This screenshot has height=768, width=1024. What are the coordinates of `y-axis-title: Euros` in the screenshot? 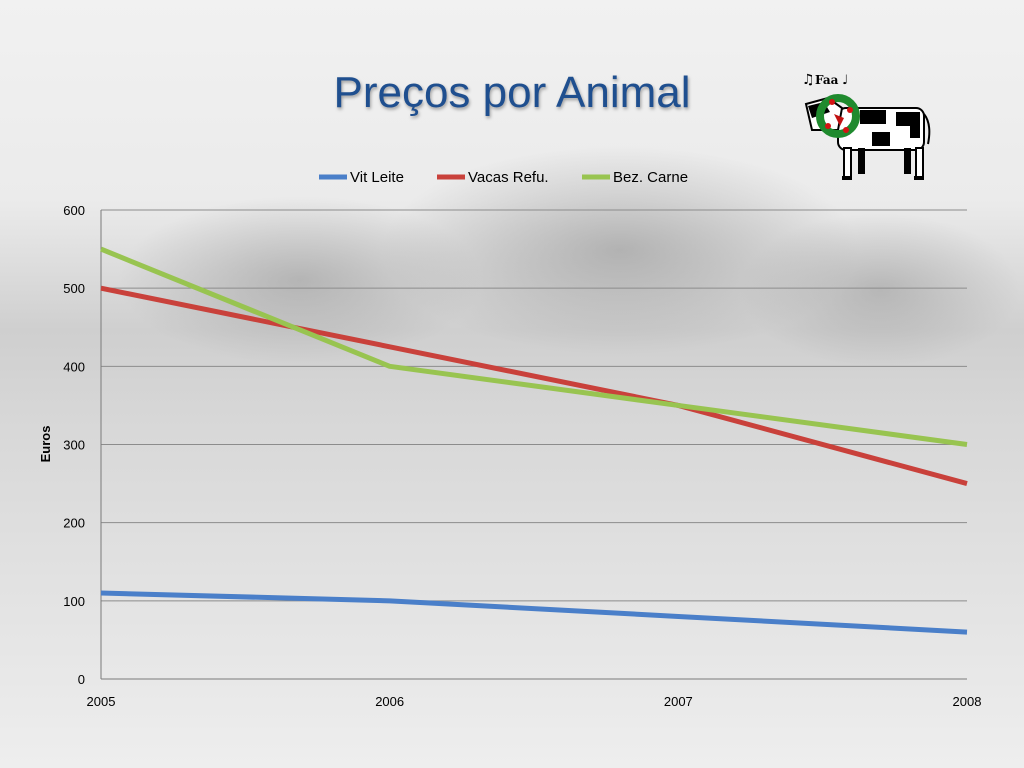 It's located at (45, 444).